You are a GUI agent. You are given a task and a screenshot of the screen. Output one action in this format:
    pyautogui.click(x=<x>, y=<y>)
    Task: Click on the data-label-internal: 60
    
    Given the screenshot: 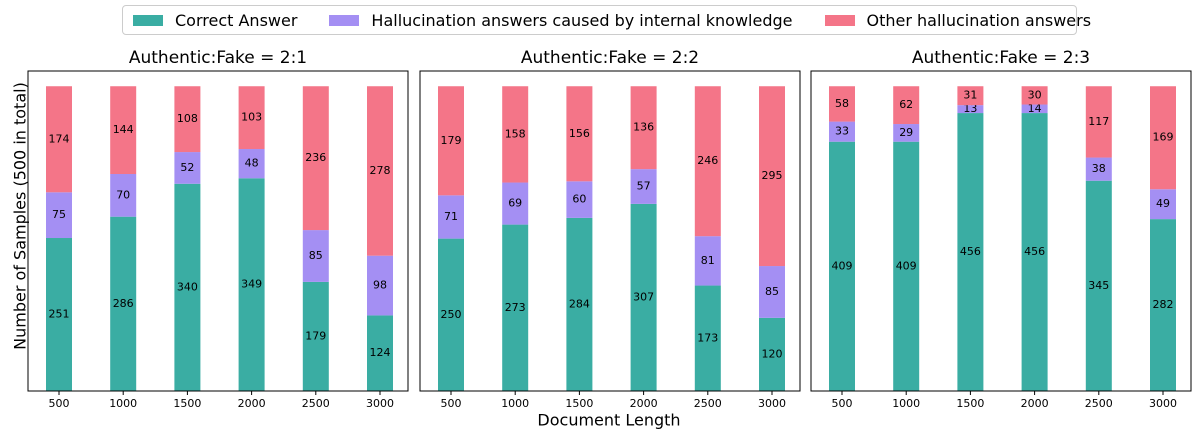 What is the action you would take?
    pyautogui.click(x=579, y=199)
    